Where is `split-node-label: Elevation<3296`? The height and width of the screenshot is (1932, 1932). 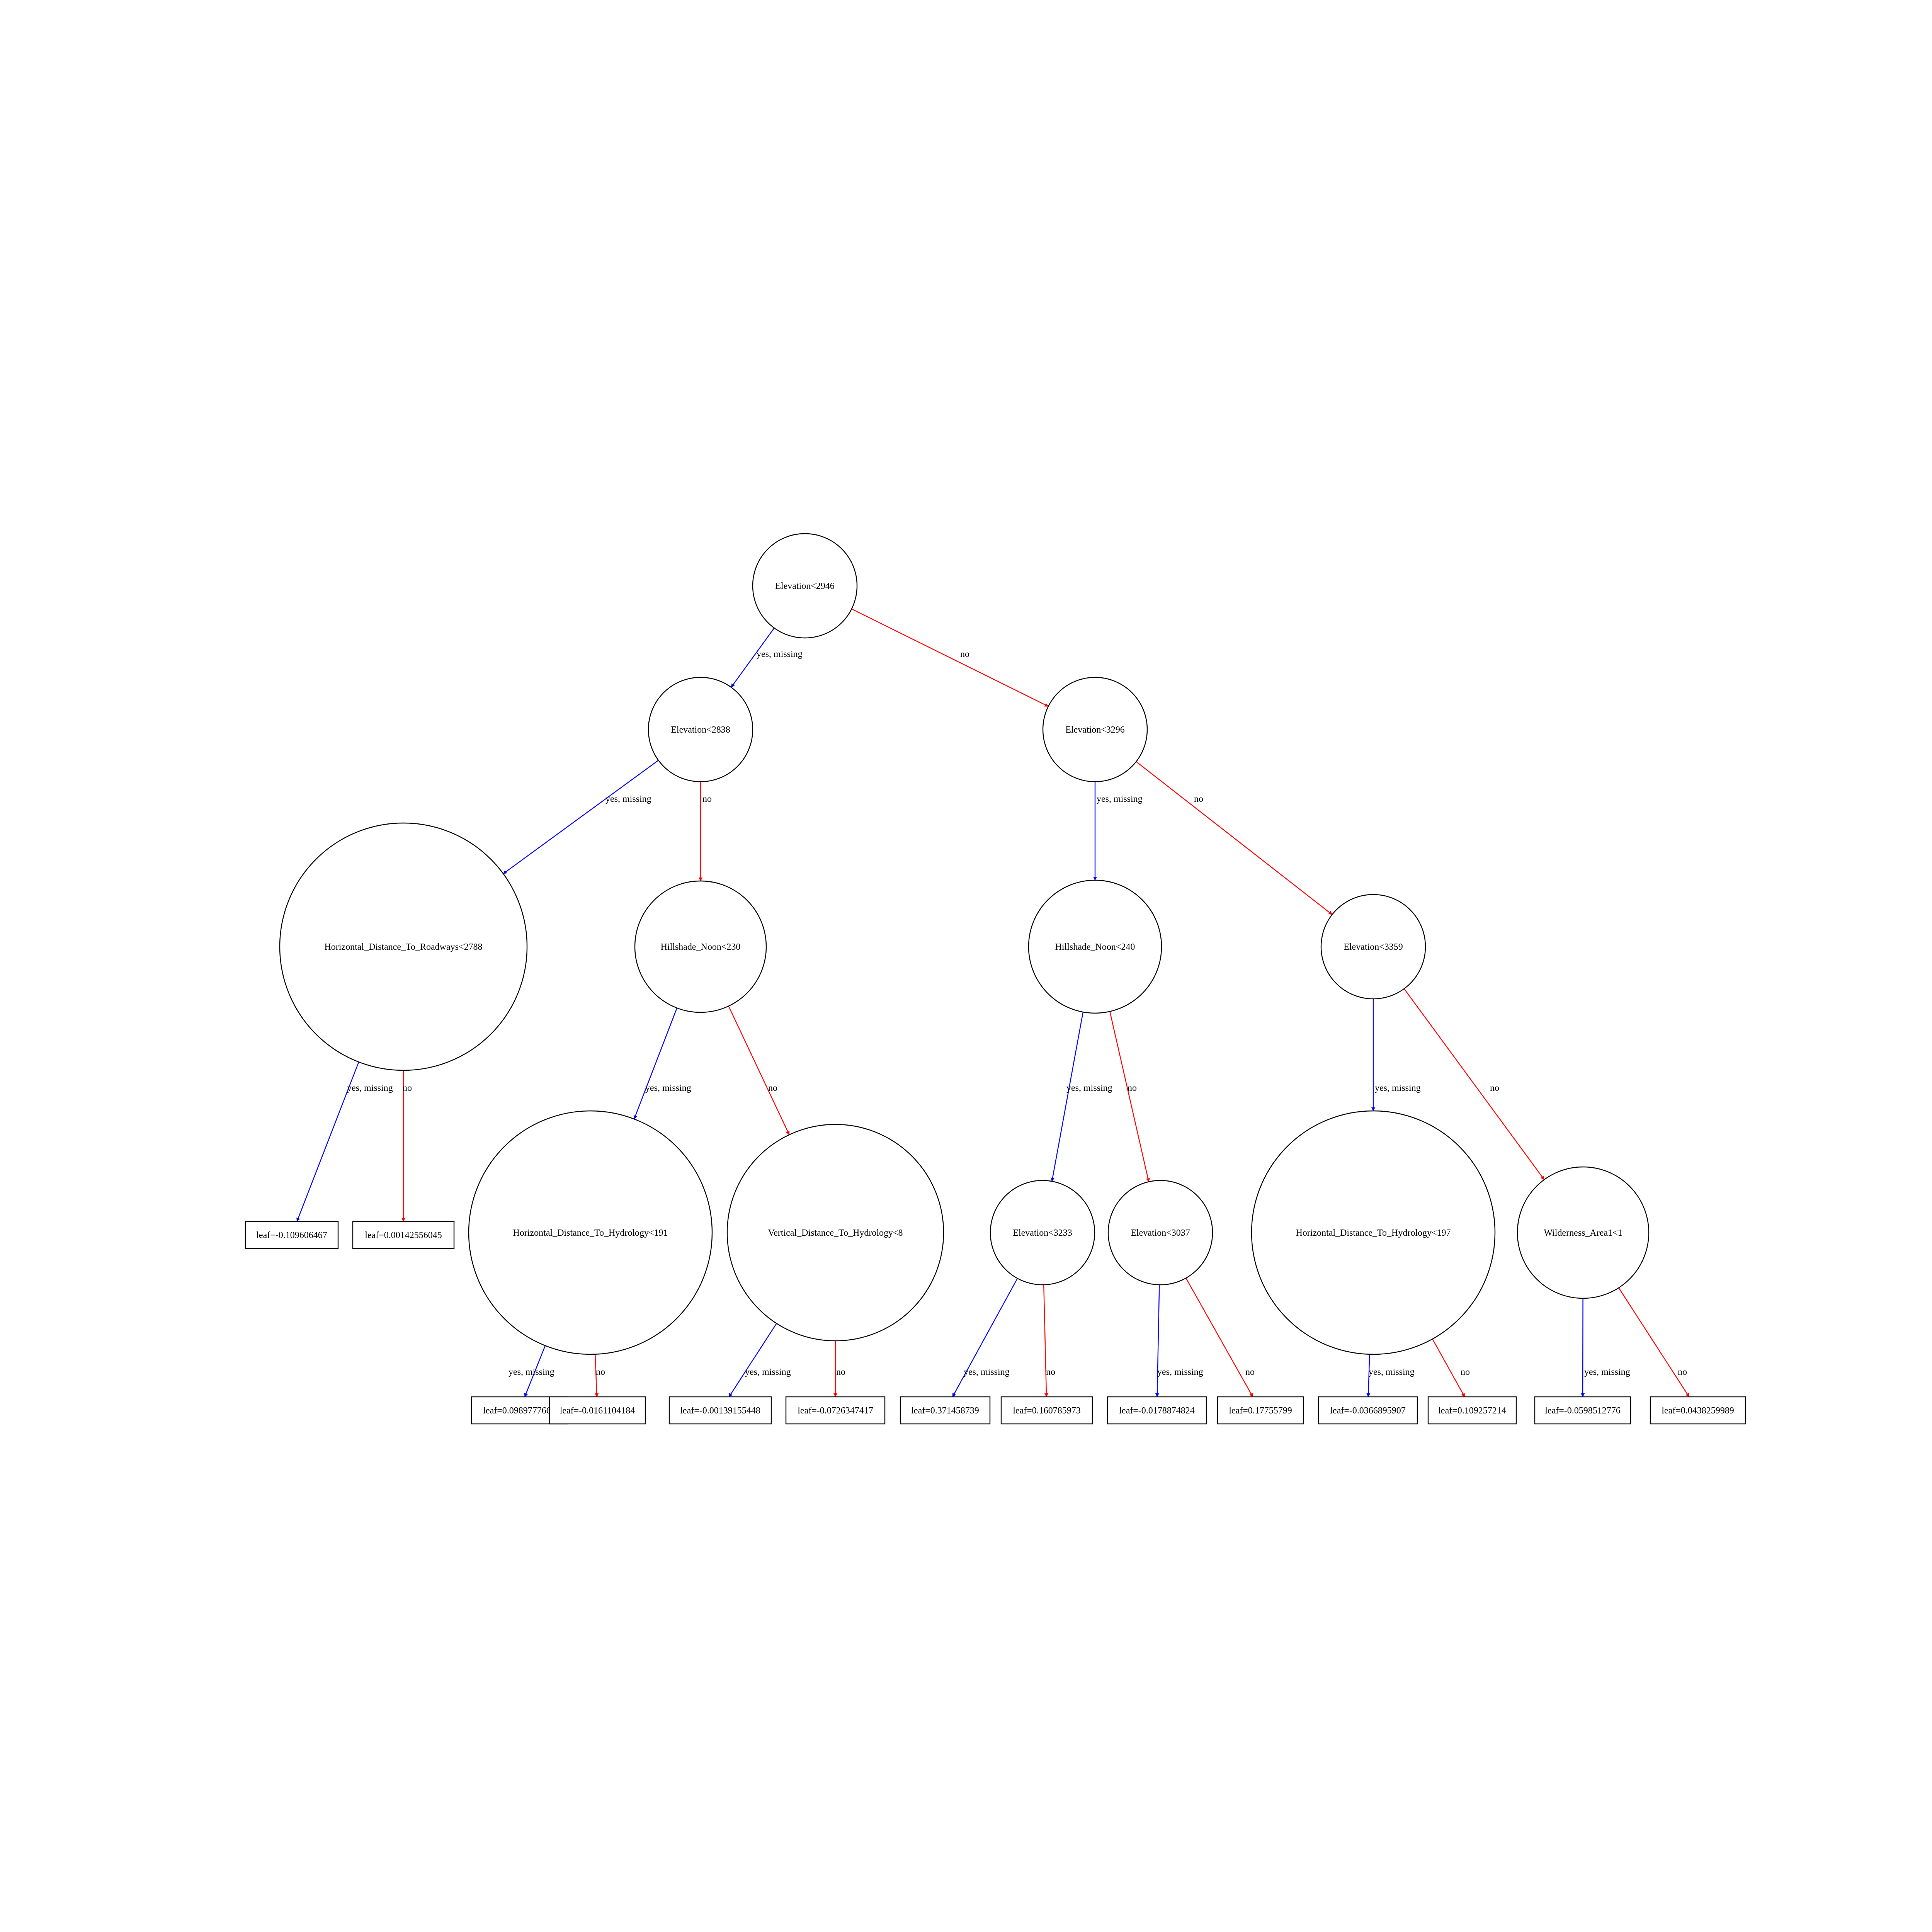 split-node-label: Elevation<3296 is located at coordinates (1095, 730).